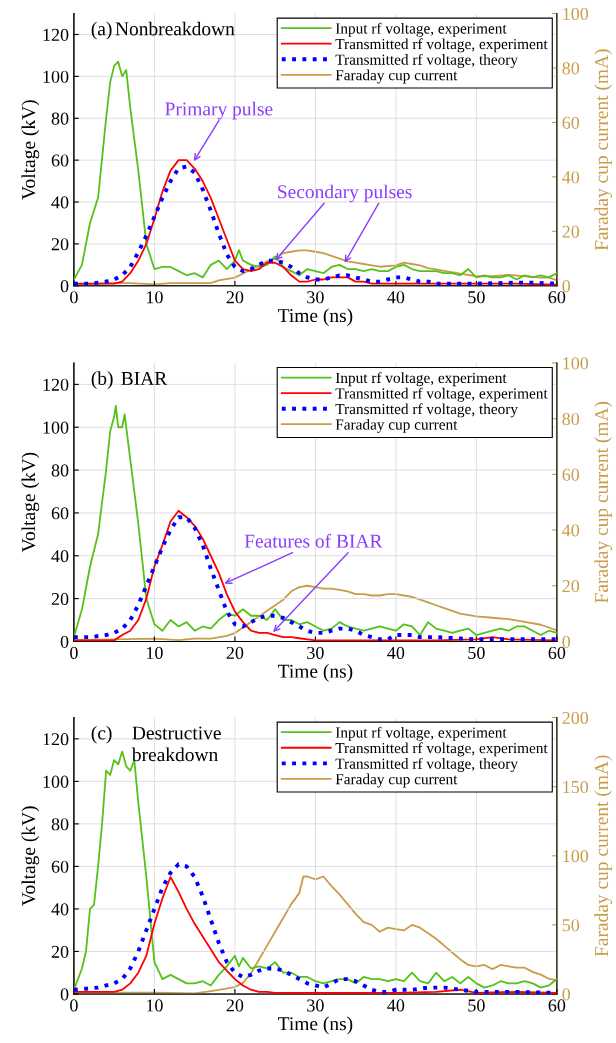  I want to click on annotation: Secondary pulses, so click(345, 193).